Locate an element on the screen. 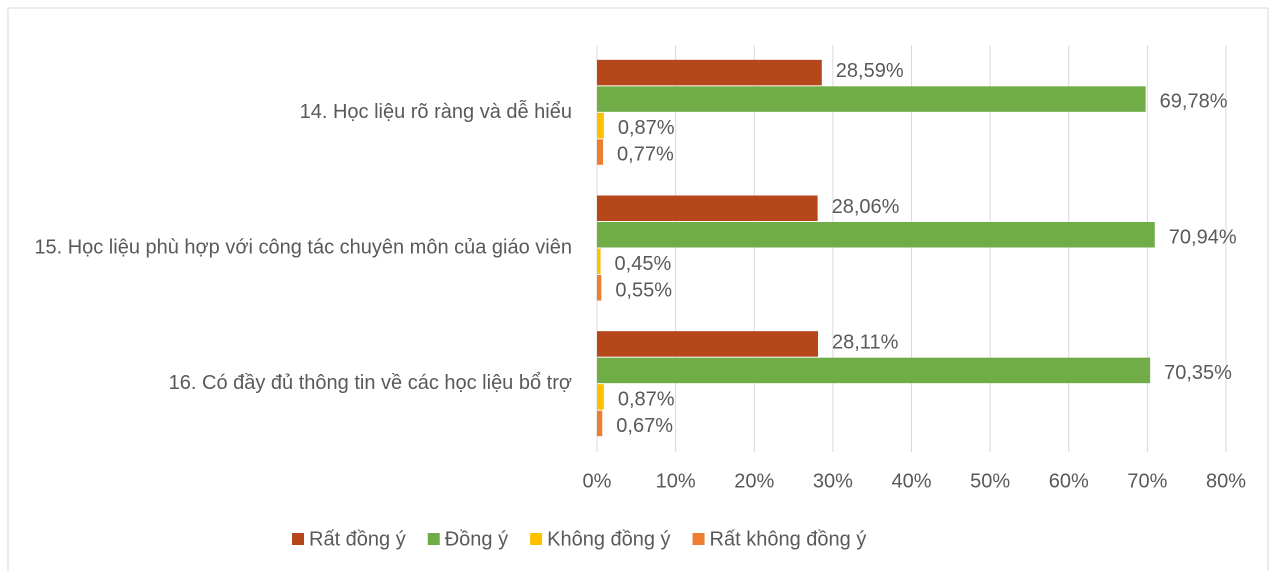 This screenshot has width=1276, height=571. data-label: 0,67% is located at coordinates (644, 426).